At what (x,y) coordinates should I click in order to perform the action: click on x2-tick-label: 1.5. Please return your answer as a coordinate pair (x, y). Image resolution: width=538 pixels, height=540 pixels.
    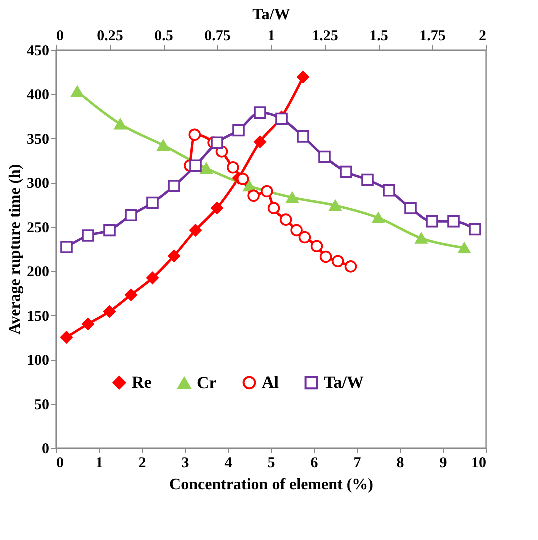
    Looking at the image, I should click on (379, 36).